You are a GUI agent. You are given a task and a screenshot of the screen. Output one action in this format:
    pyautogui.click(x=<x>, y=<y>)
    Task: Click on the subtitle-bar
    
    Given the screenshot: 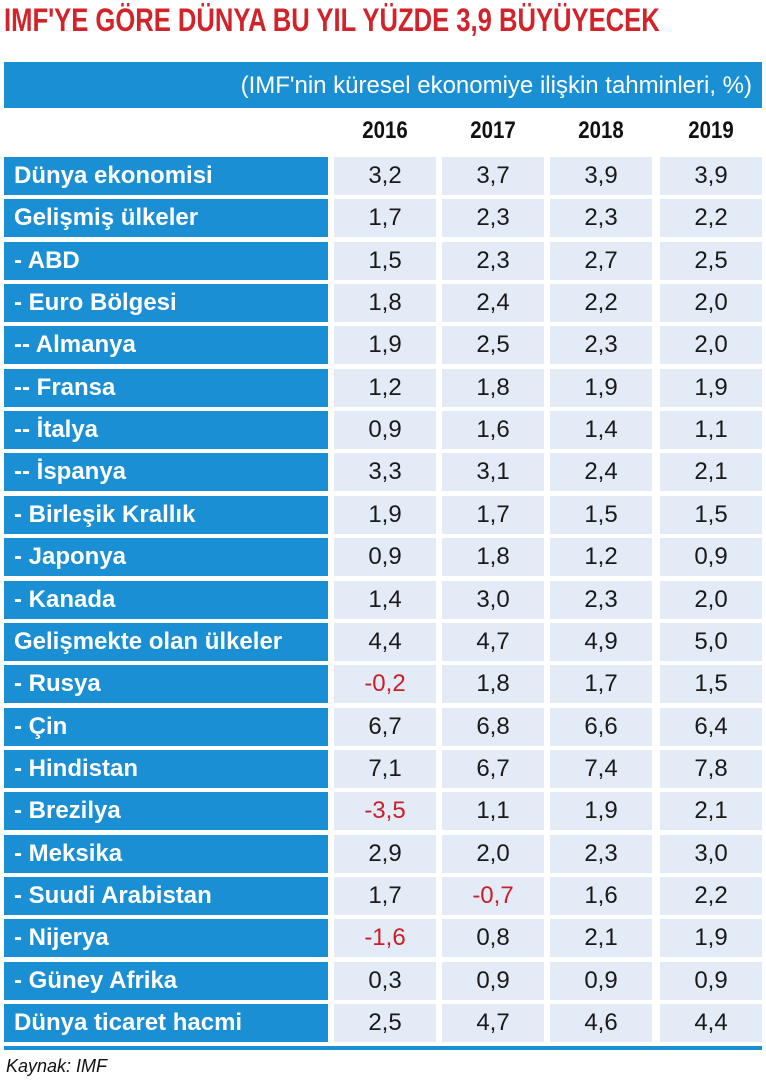 What is the action you would take?
    pyautogui.click(x=383, y=85)
    